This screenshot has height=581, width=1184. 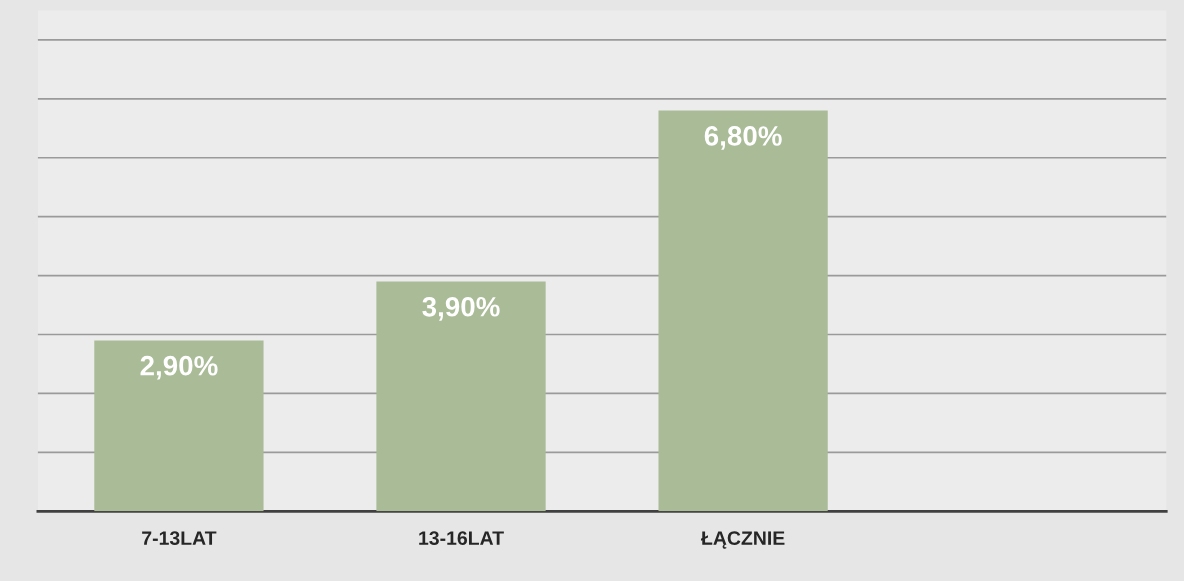 I want to click on x-tick-label: ŁĄCZNIE, so click(x=742, y=540).